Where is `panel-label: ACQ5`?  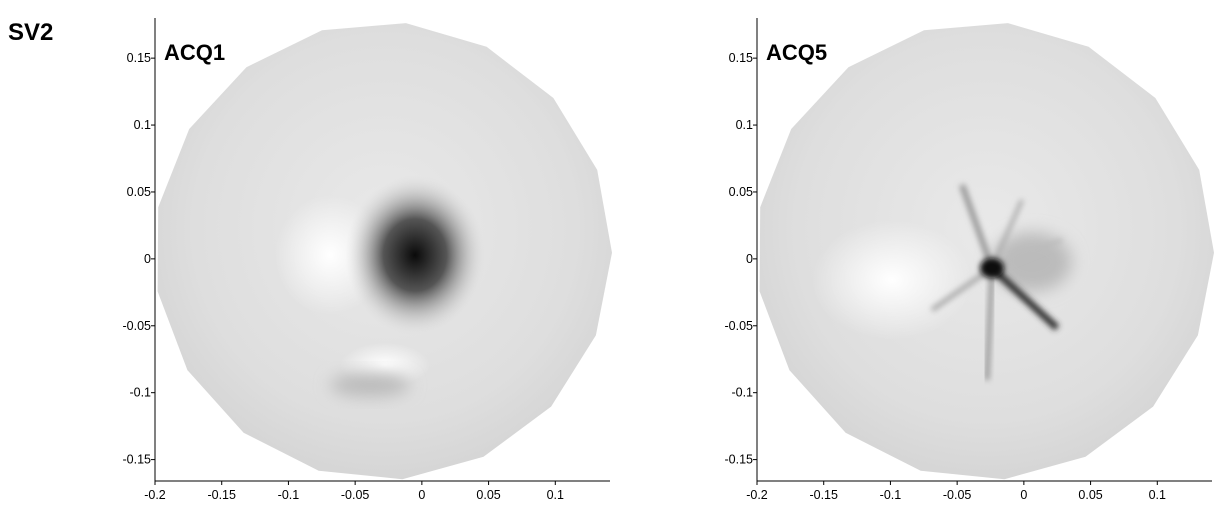
panel-label: ACQ5 is located at coordinates (796, 52).